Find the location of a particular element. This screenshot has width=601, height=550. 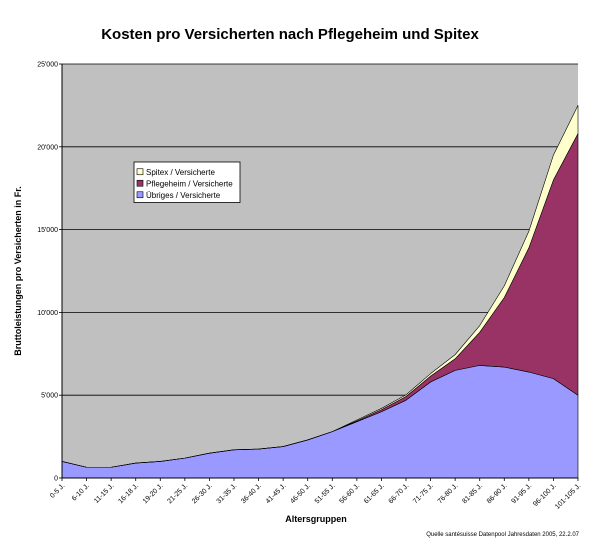

legend-label: Pflegeheim / Versicherte is located at coordinates (189, 183).